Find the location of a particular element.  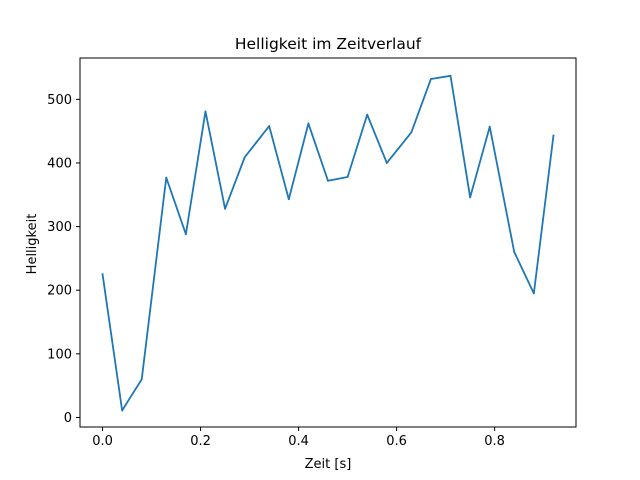

y-tick-label: 400 is located at coordinates (59, 163).